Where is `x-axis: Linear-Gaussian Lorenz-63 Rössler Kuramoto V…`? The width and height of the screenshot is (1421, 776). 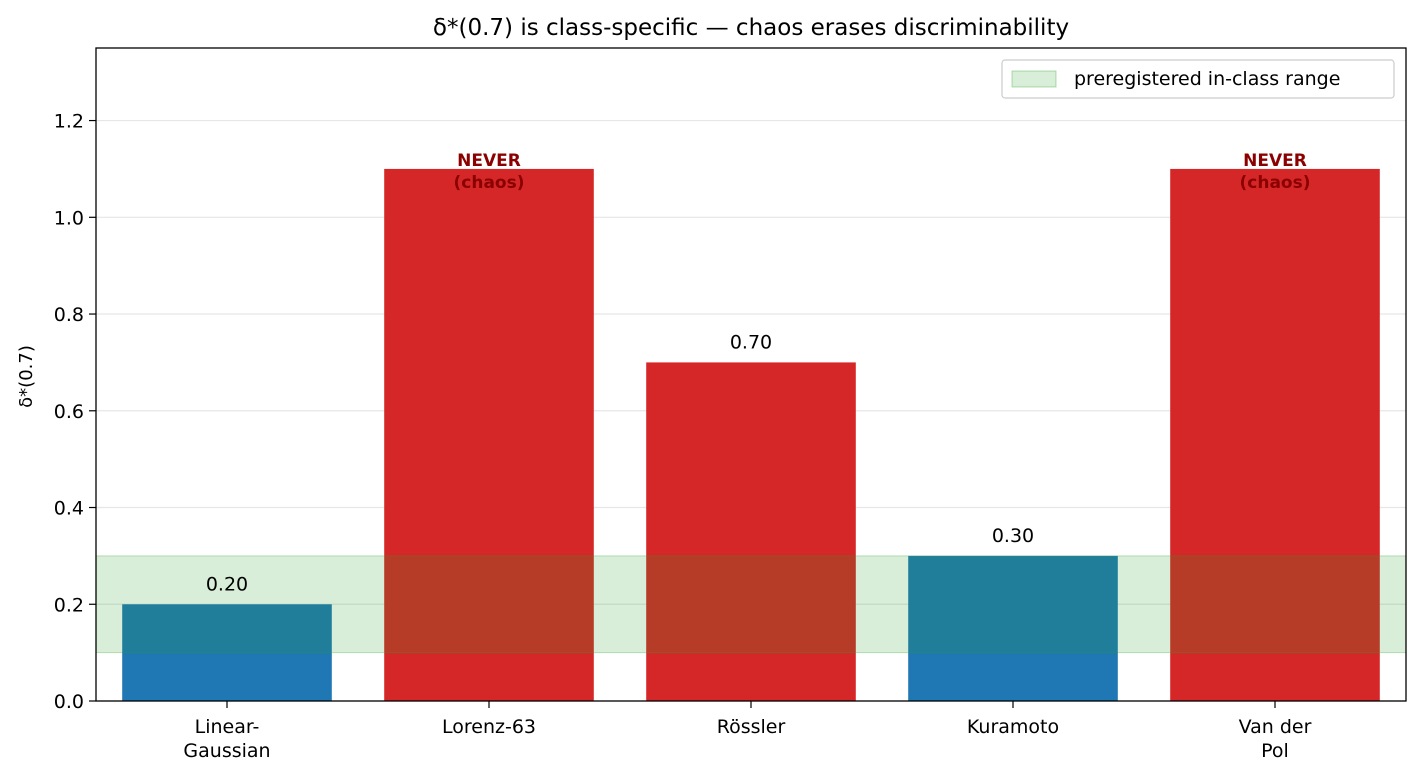 x-axis: Linear-Gaussian Lorenz-63 Rössler Kuramoto V… is located at coordinates (747, 731).